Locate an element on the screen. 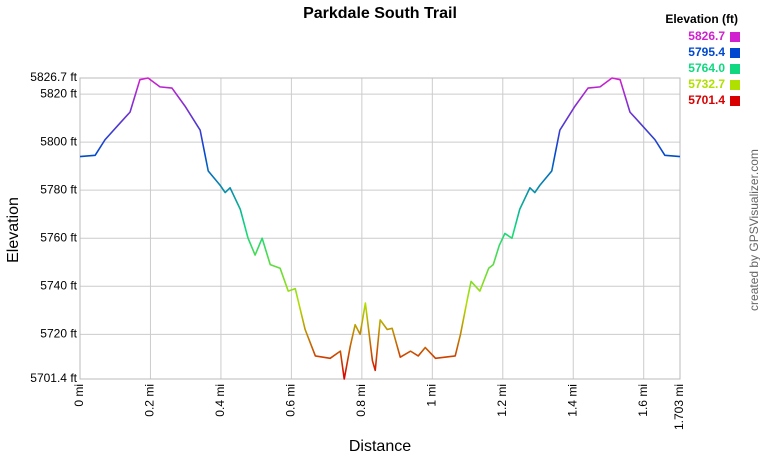  x-tick-label: 0.8 mi is located at coordinates (361, 400).